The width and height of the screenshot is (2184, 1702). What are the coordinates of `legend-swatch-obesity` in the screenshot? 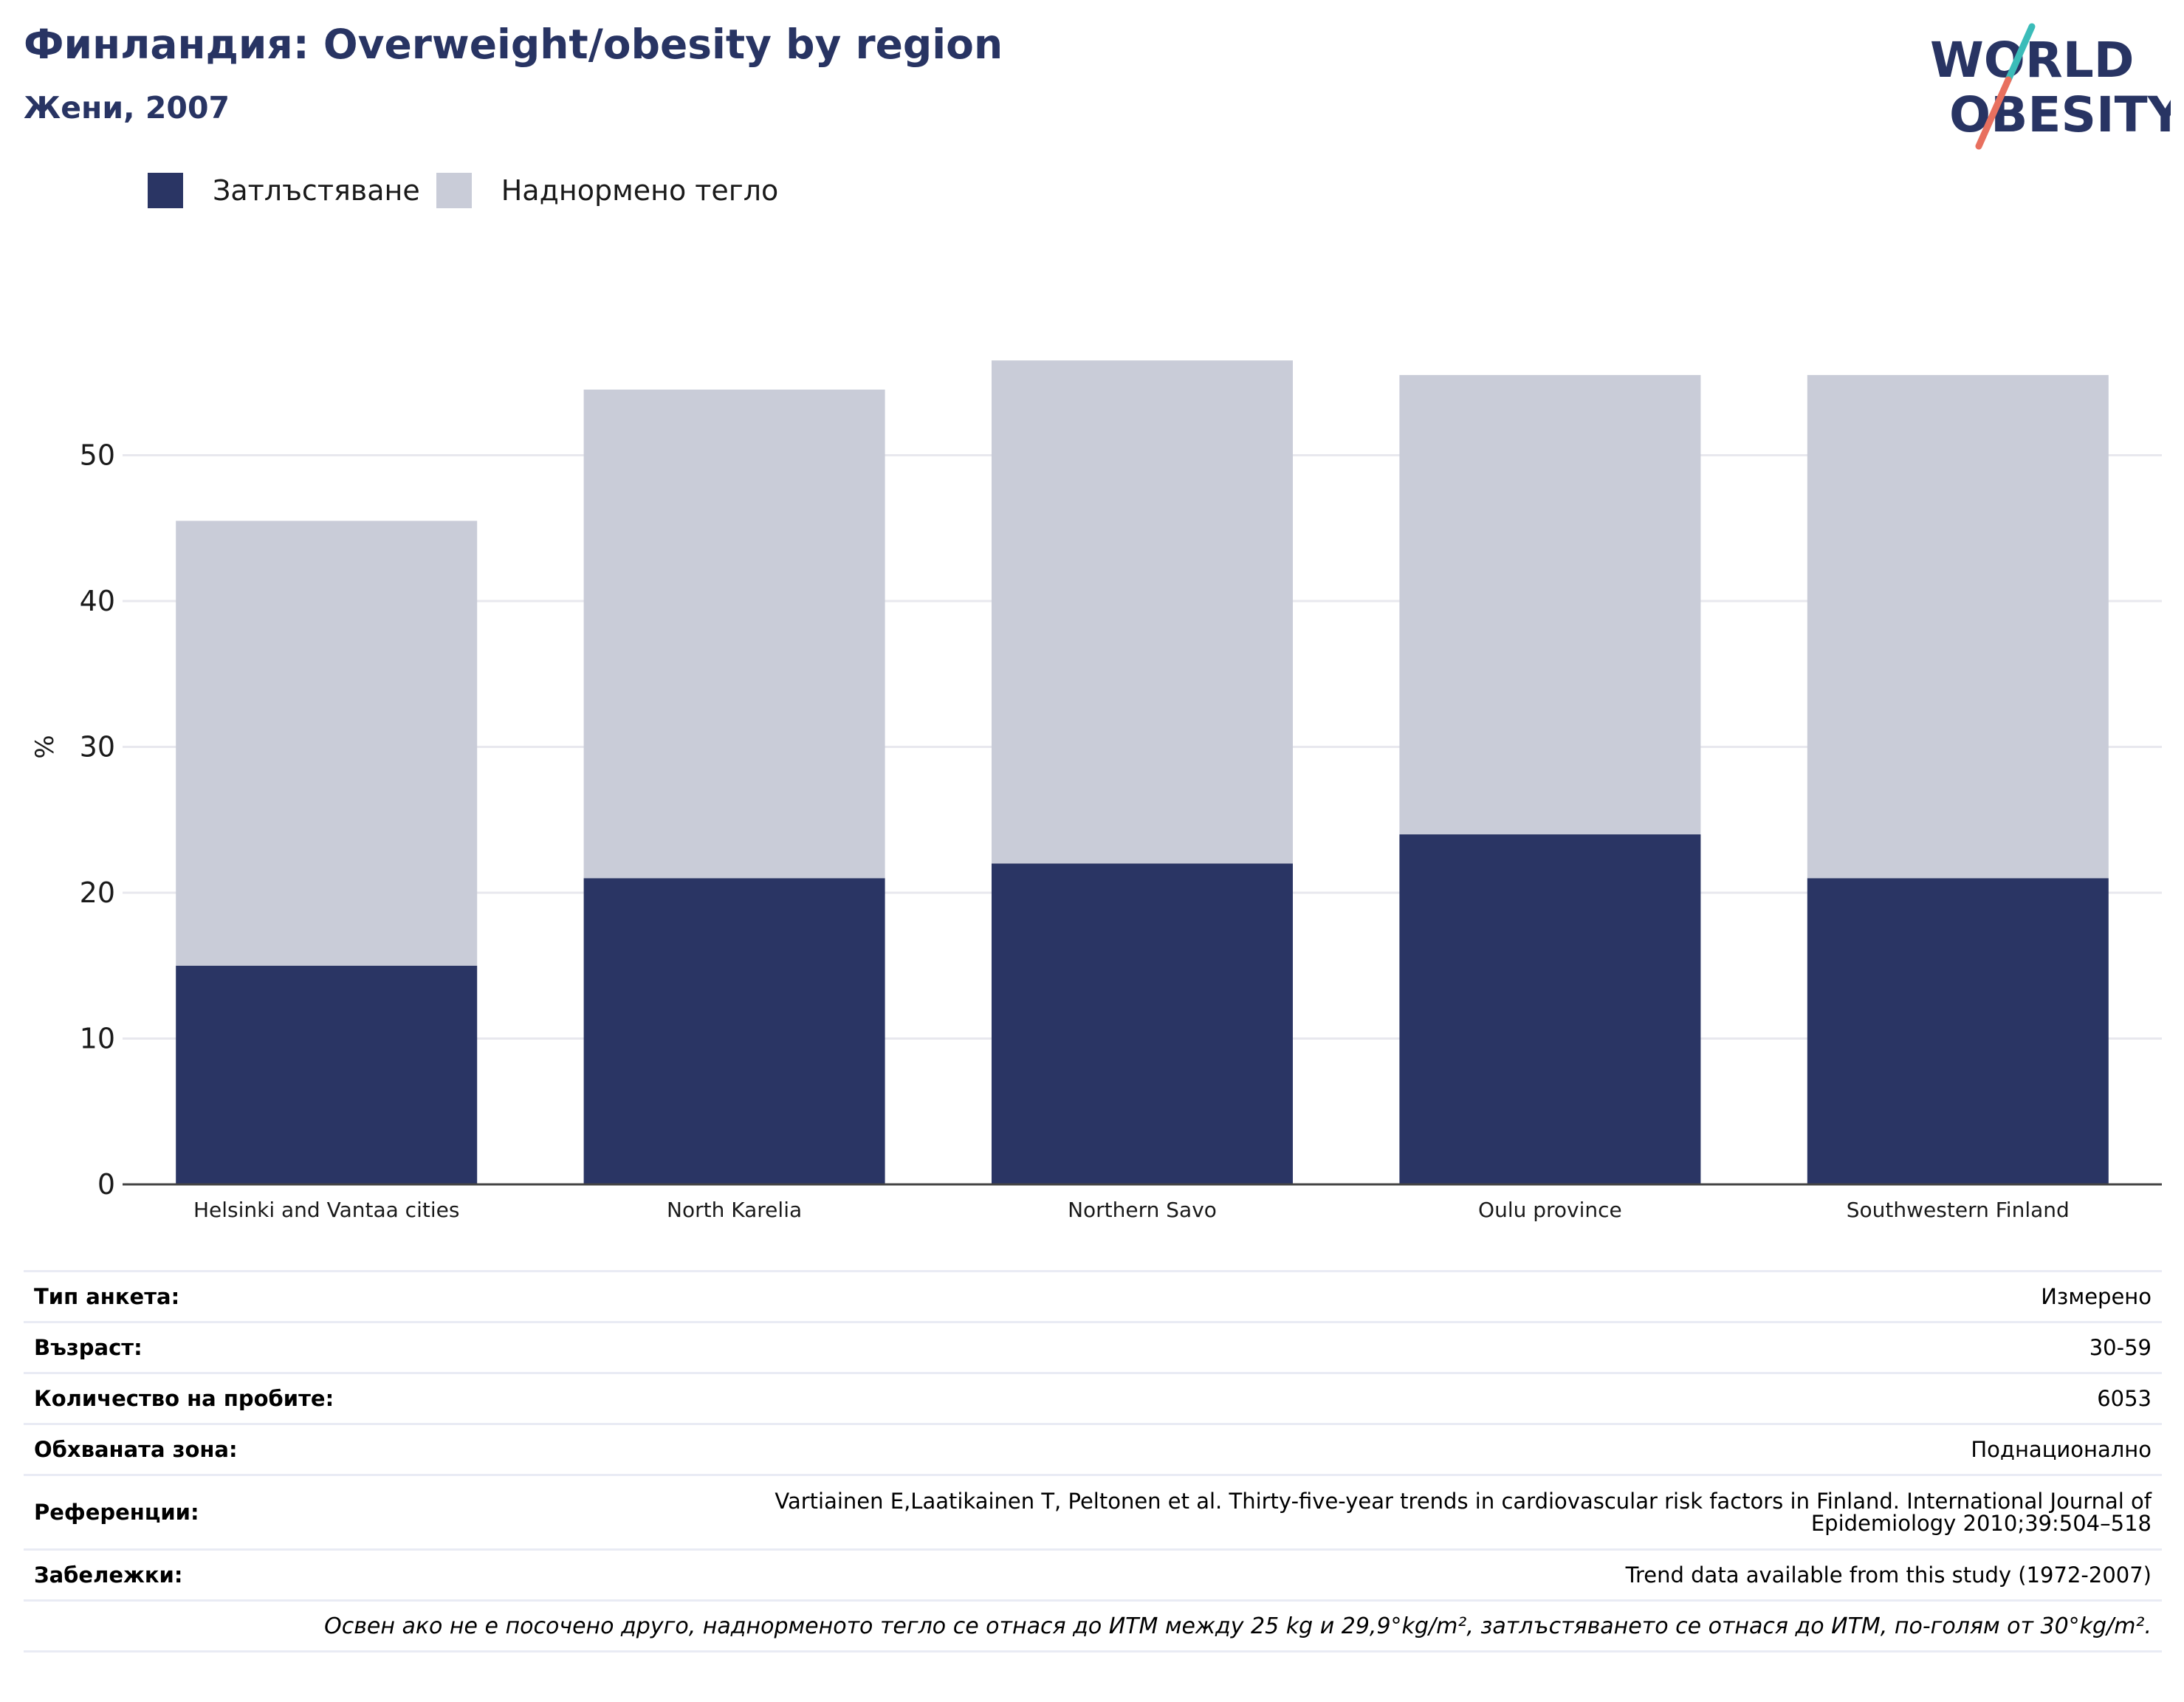 It's located at (165, 190).